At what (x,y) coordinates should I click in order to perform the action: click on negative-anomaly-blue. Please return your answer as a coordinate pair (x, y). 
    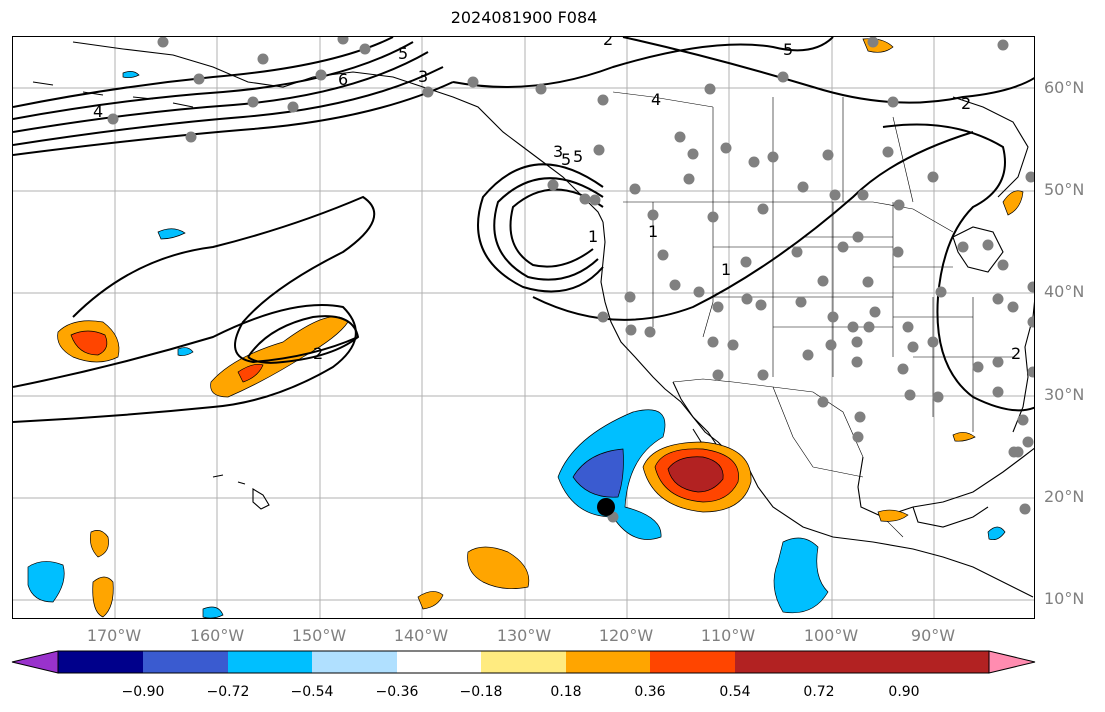
    Looking at the image, I should click on (598, 473).